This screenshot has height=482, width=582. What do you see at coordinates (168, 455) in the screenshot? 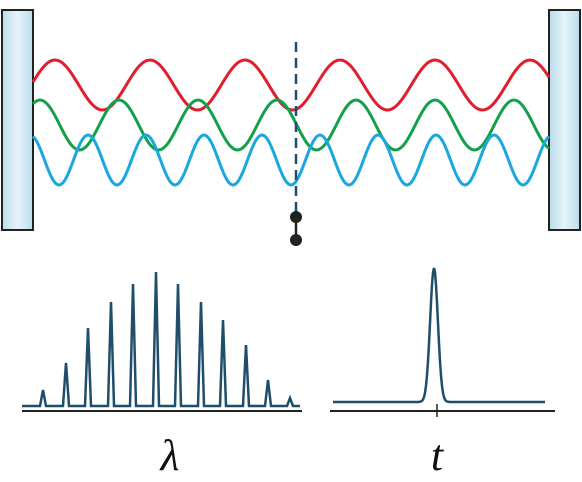
I see `wavelength-label: λ` at bounding box center [168, 455].